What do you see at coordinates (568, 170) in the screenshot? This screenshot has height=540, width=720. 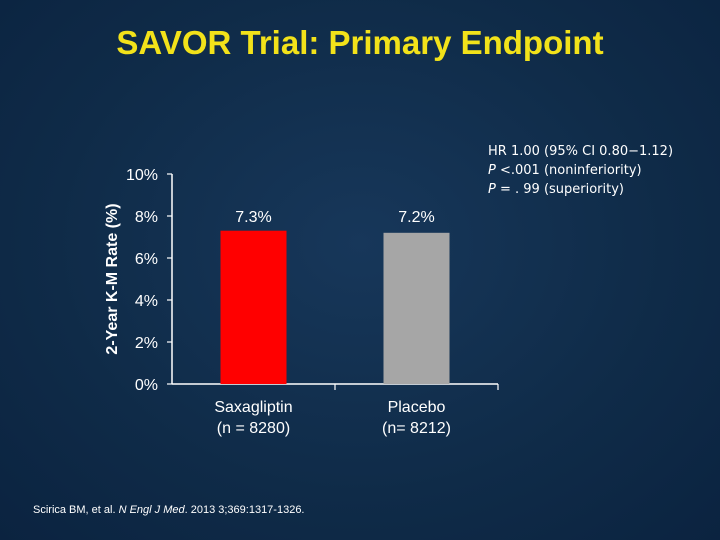 I see `noninferiority-value: <.001 (noninferiority)` at bounding box center [568, 170].